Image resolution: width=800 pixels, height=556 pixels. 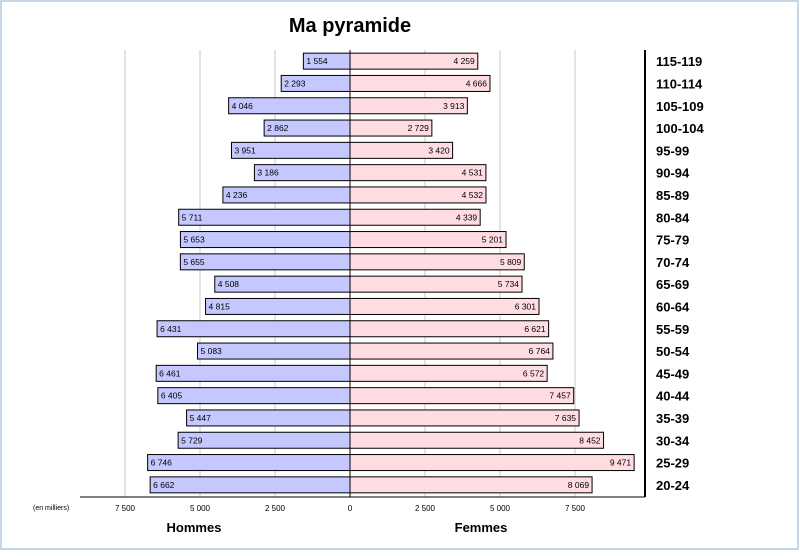 What do you see at coordinates (509, 284) in the screenshot?
I see `data-label-femmes: 5 734` at bounding box center [509, 284].